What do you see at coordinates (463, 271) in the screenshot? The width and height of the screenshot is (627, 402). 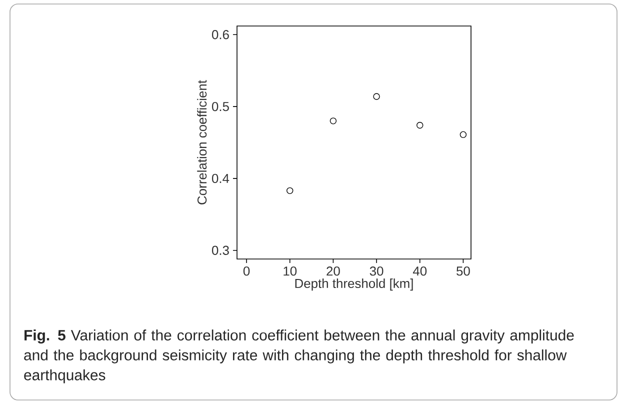 I see `x-tick-label: 50` at bounding box center [463, 271].